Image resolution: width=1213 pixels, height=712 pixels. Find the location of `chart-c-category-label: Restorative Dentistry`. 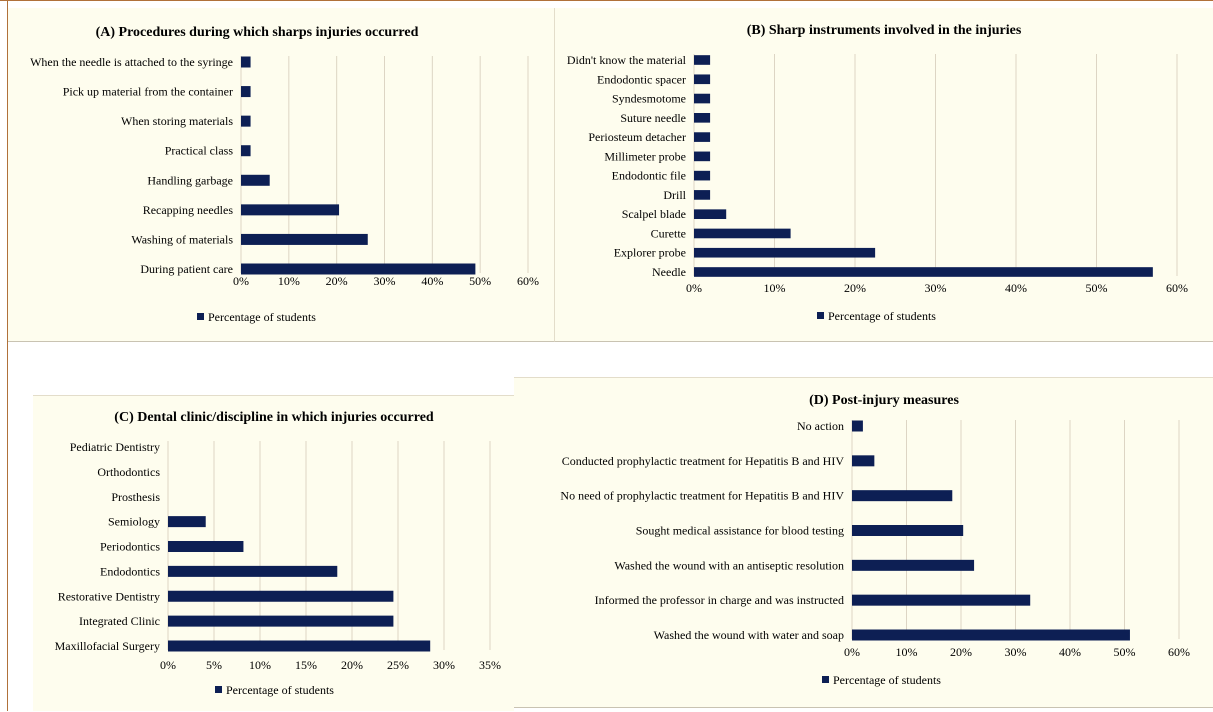

chart-c-category-label: Restorative Dentistry is located at coordinates (109, 596).